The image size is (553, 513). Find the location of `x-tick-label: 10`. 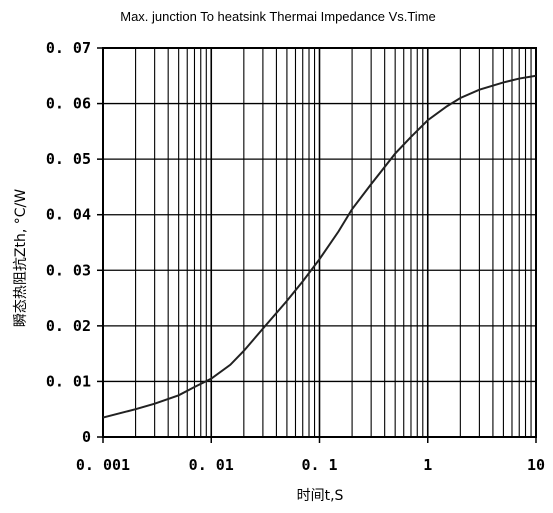

x-tick-label: 10 is located at coordinates (536, 465).